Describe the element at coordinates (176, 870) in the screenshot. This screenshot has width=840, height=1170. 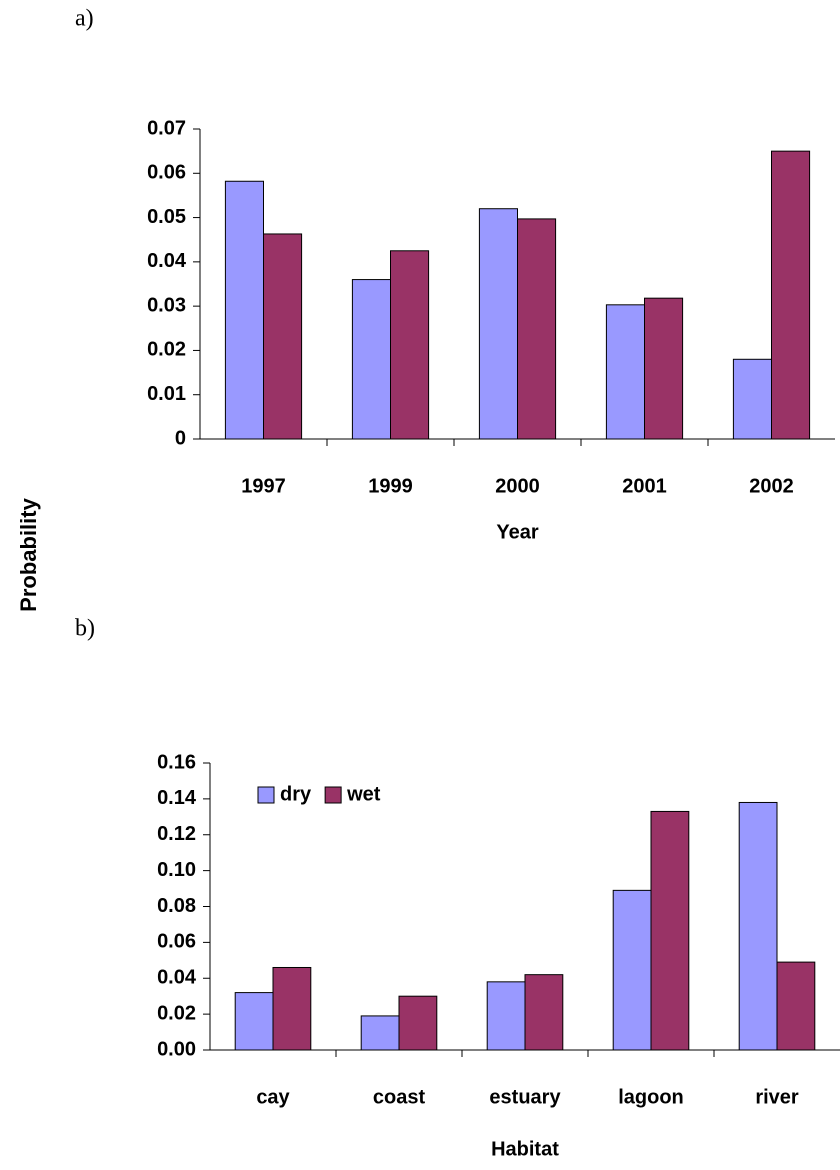
I see `y-tick-label: 0.10` at that location.